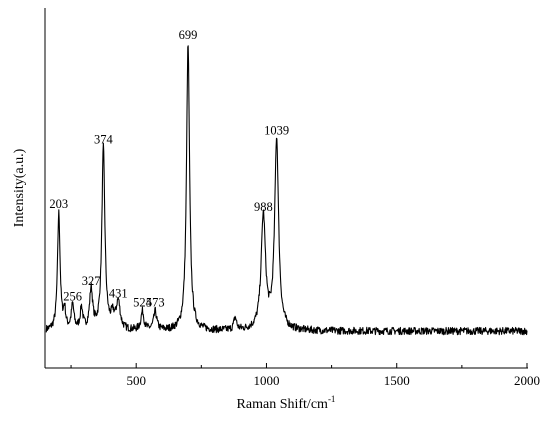 The width and height of the screenshot is (556, 423). What do you see at coordinates (19, 187) in the screenshot?
I see `y-axis-title: Intensity(a.u.)` at bounding box center [19, 187].